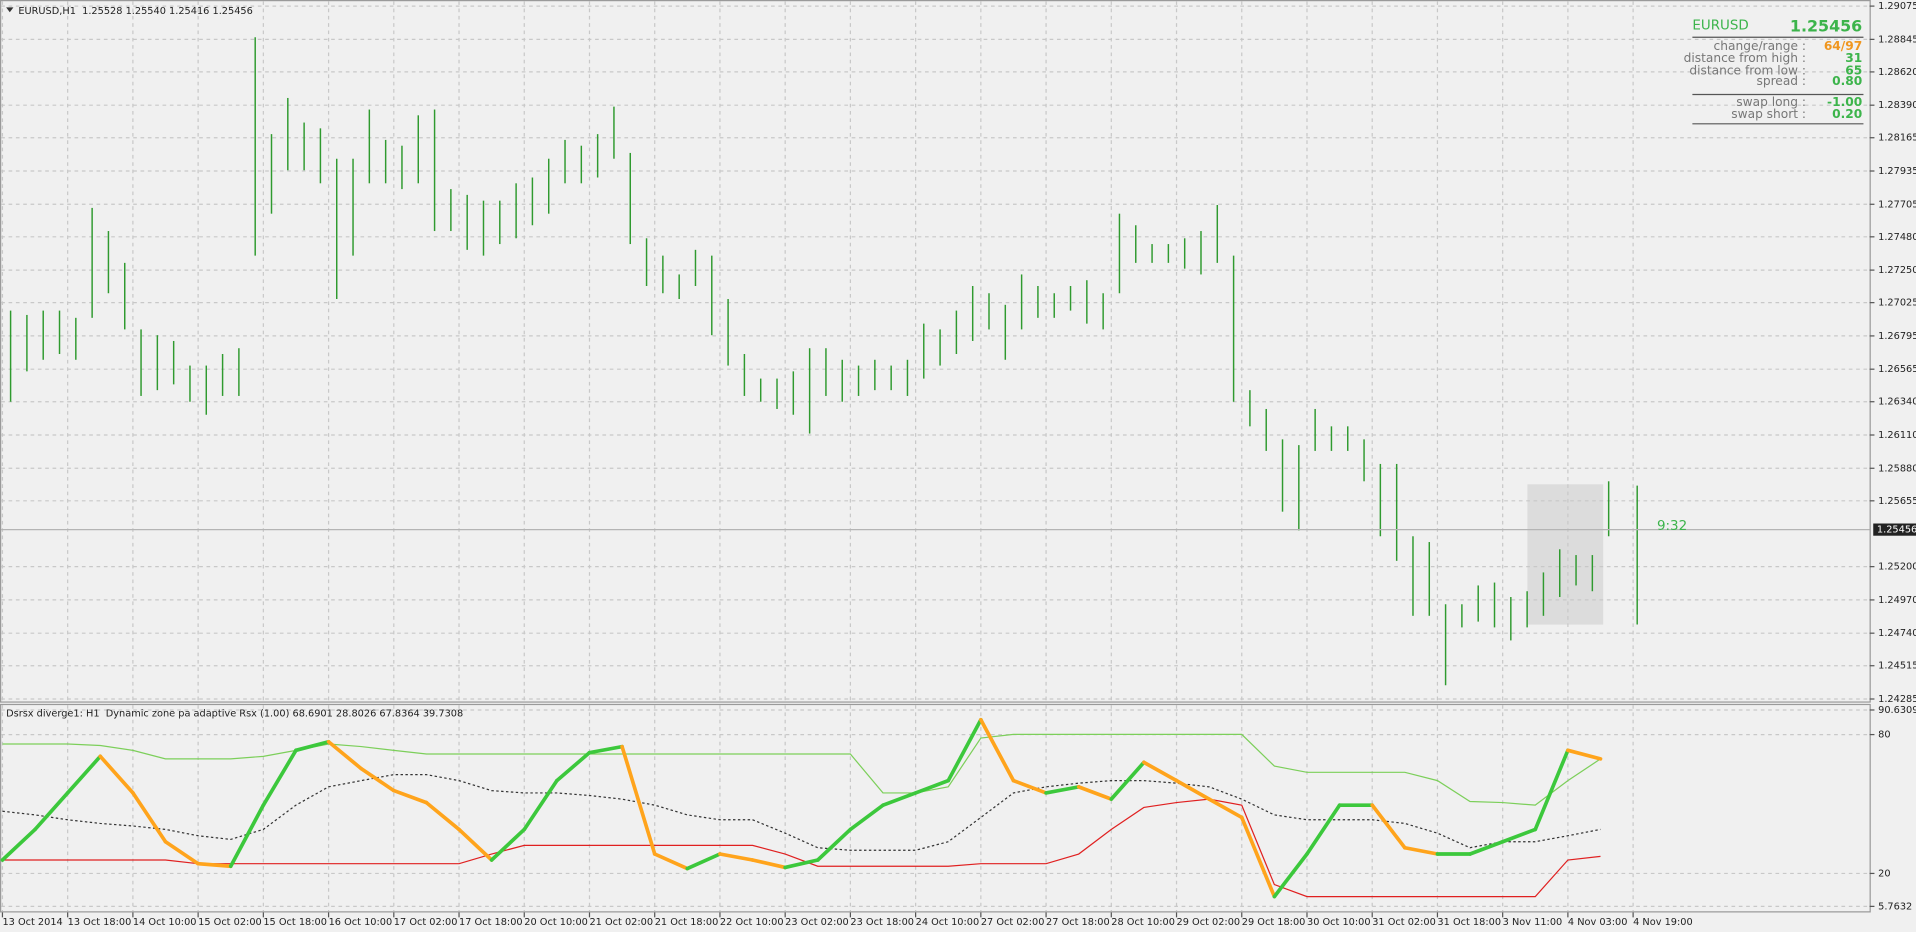  What do you see at coordinates (621, 922) in the screenshot?
I see `x-tick-label: 21 Oct 02:00` at bounding box center [621, 922].